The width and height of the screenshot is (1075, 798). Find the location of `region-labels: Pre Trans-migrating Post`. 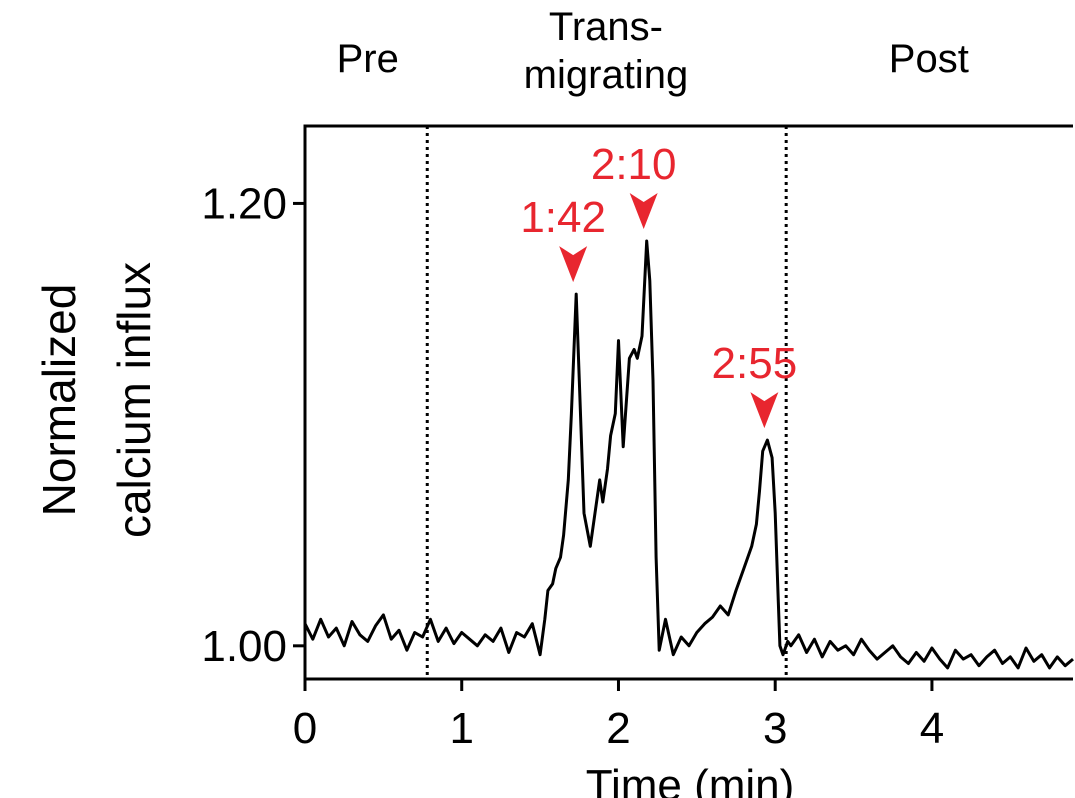

region-labels: Pre Trans-migrating Post is located at coordinates (653, 51).